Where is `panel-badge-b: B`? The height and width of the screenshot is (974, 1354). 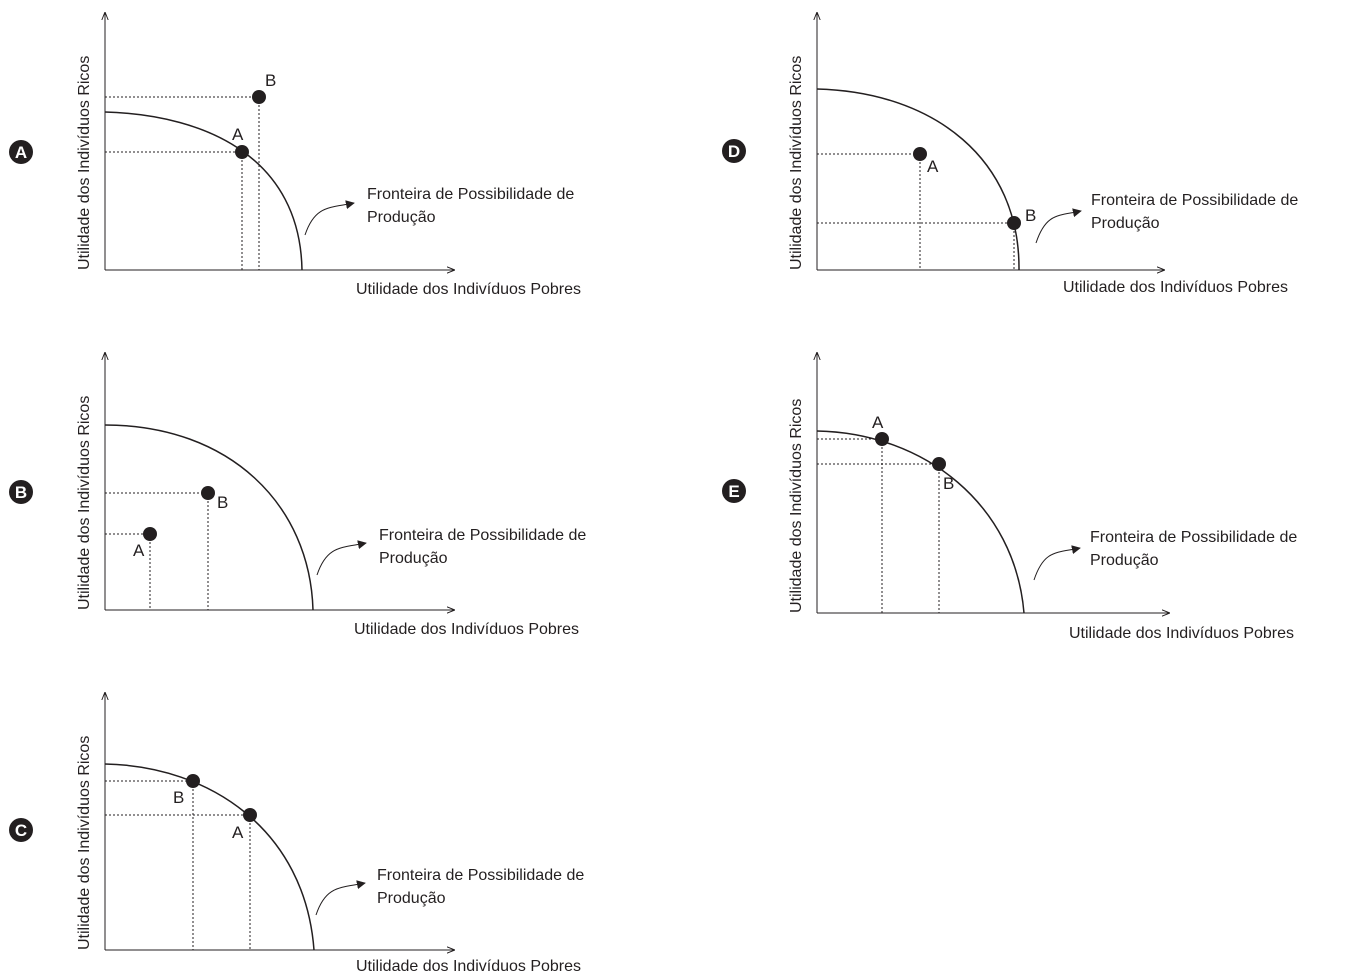
panel-badge-b: B is located at coordinates (21, 492).